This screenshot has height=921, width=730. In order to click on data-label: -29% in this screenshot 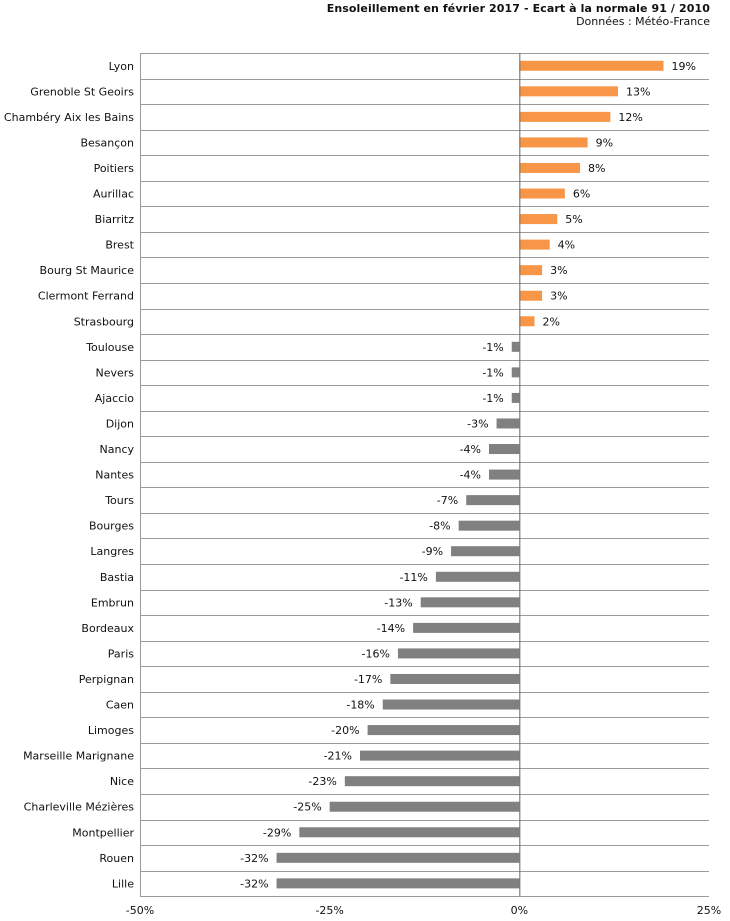, I will do `click(277, 832)`.